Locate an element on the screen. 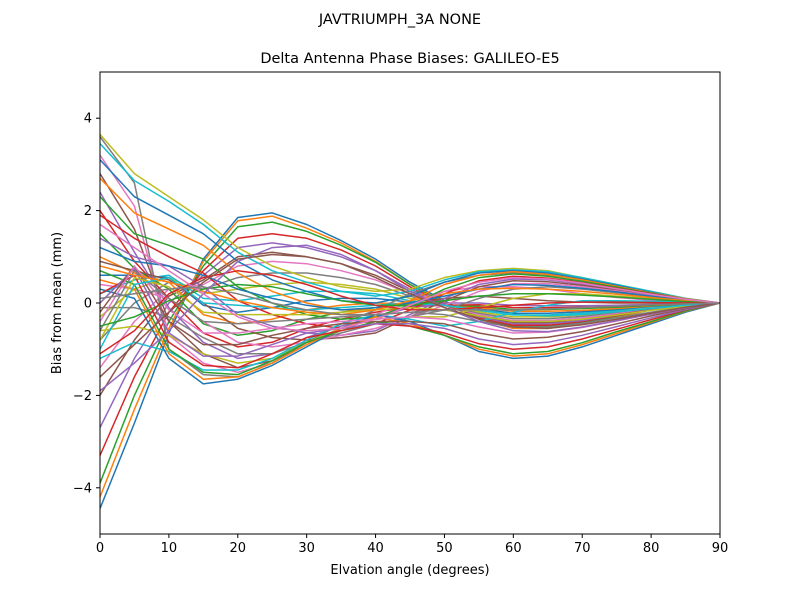  chart-title: Delta Antenna Phase Biases: GALILEO-E5 is located at coordinates (409, 59).